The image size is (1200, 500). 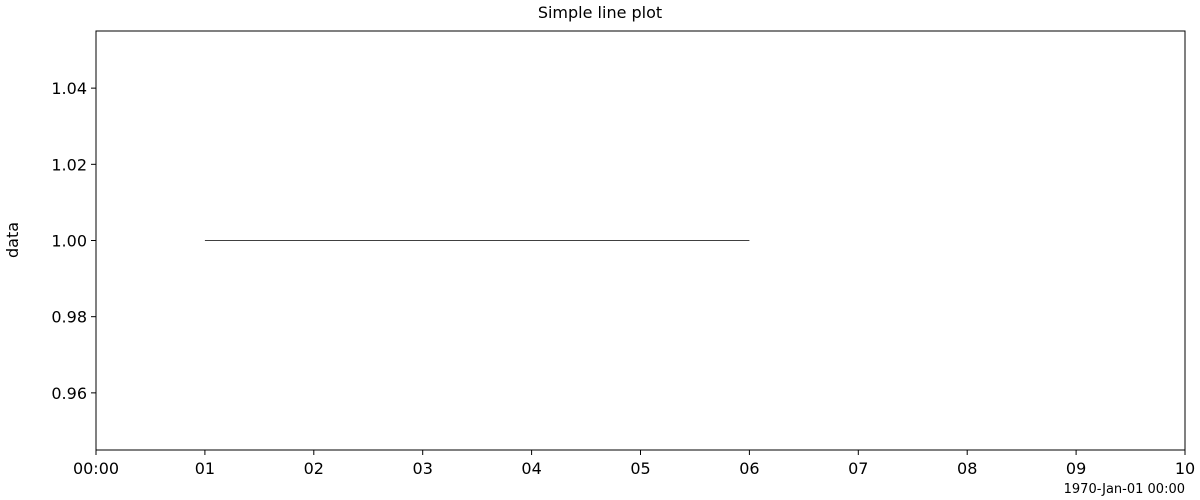 I want to click on x-tick-label: 02, so click(x=314, y=468).